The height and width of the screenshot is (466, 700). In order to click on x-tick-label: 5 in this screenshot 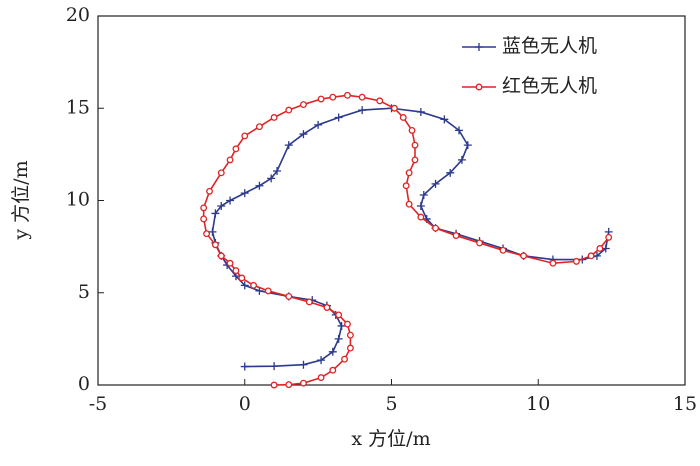, I will do `click(391, 404)`.